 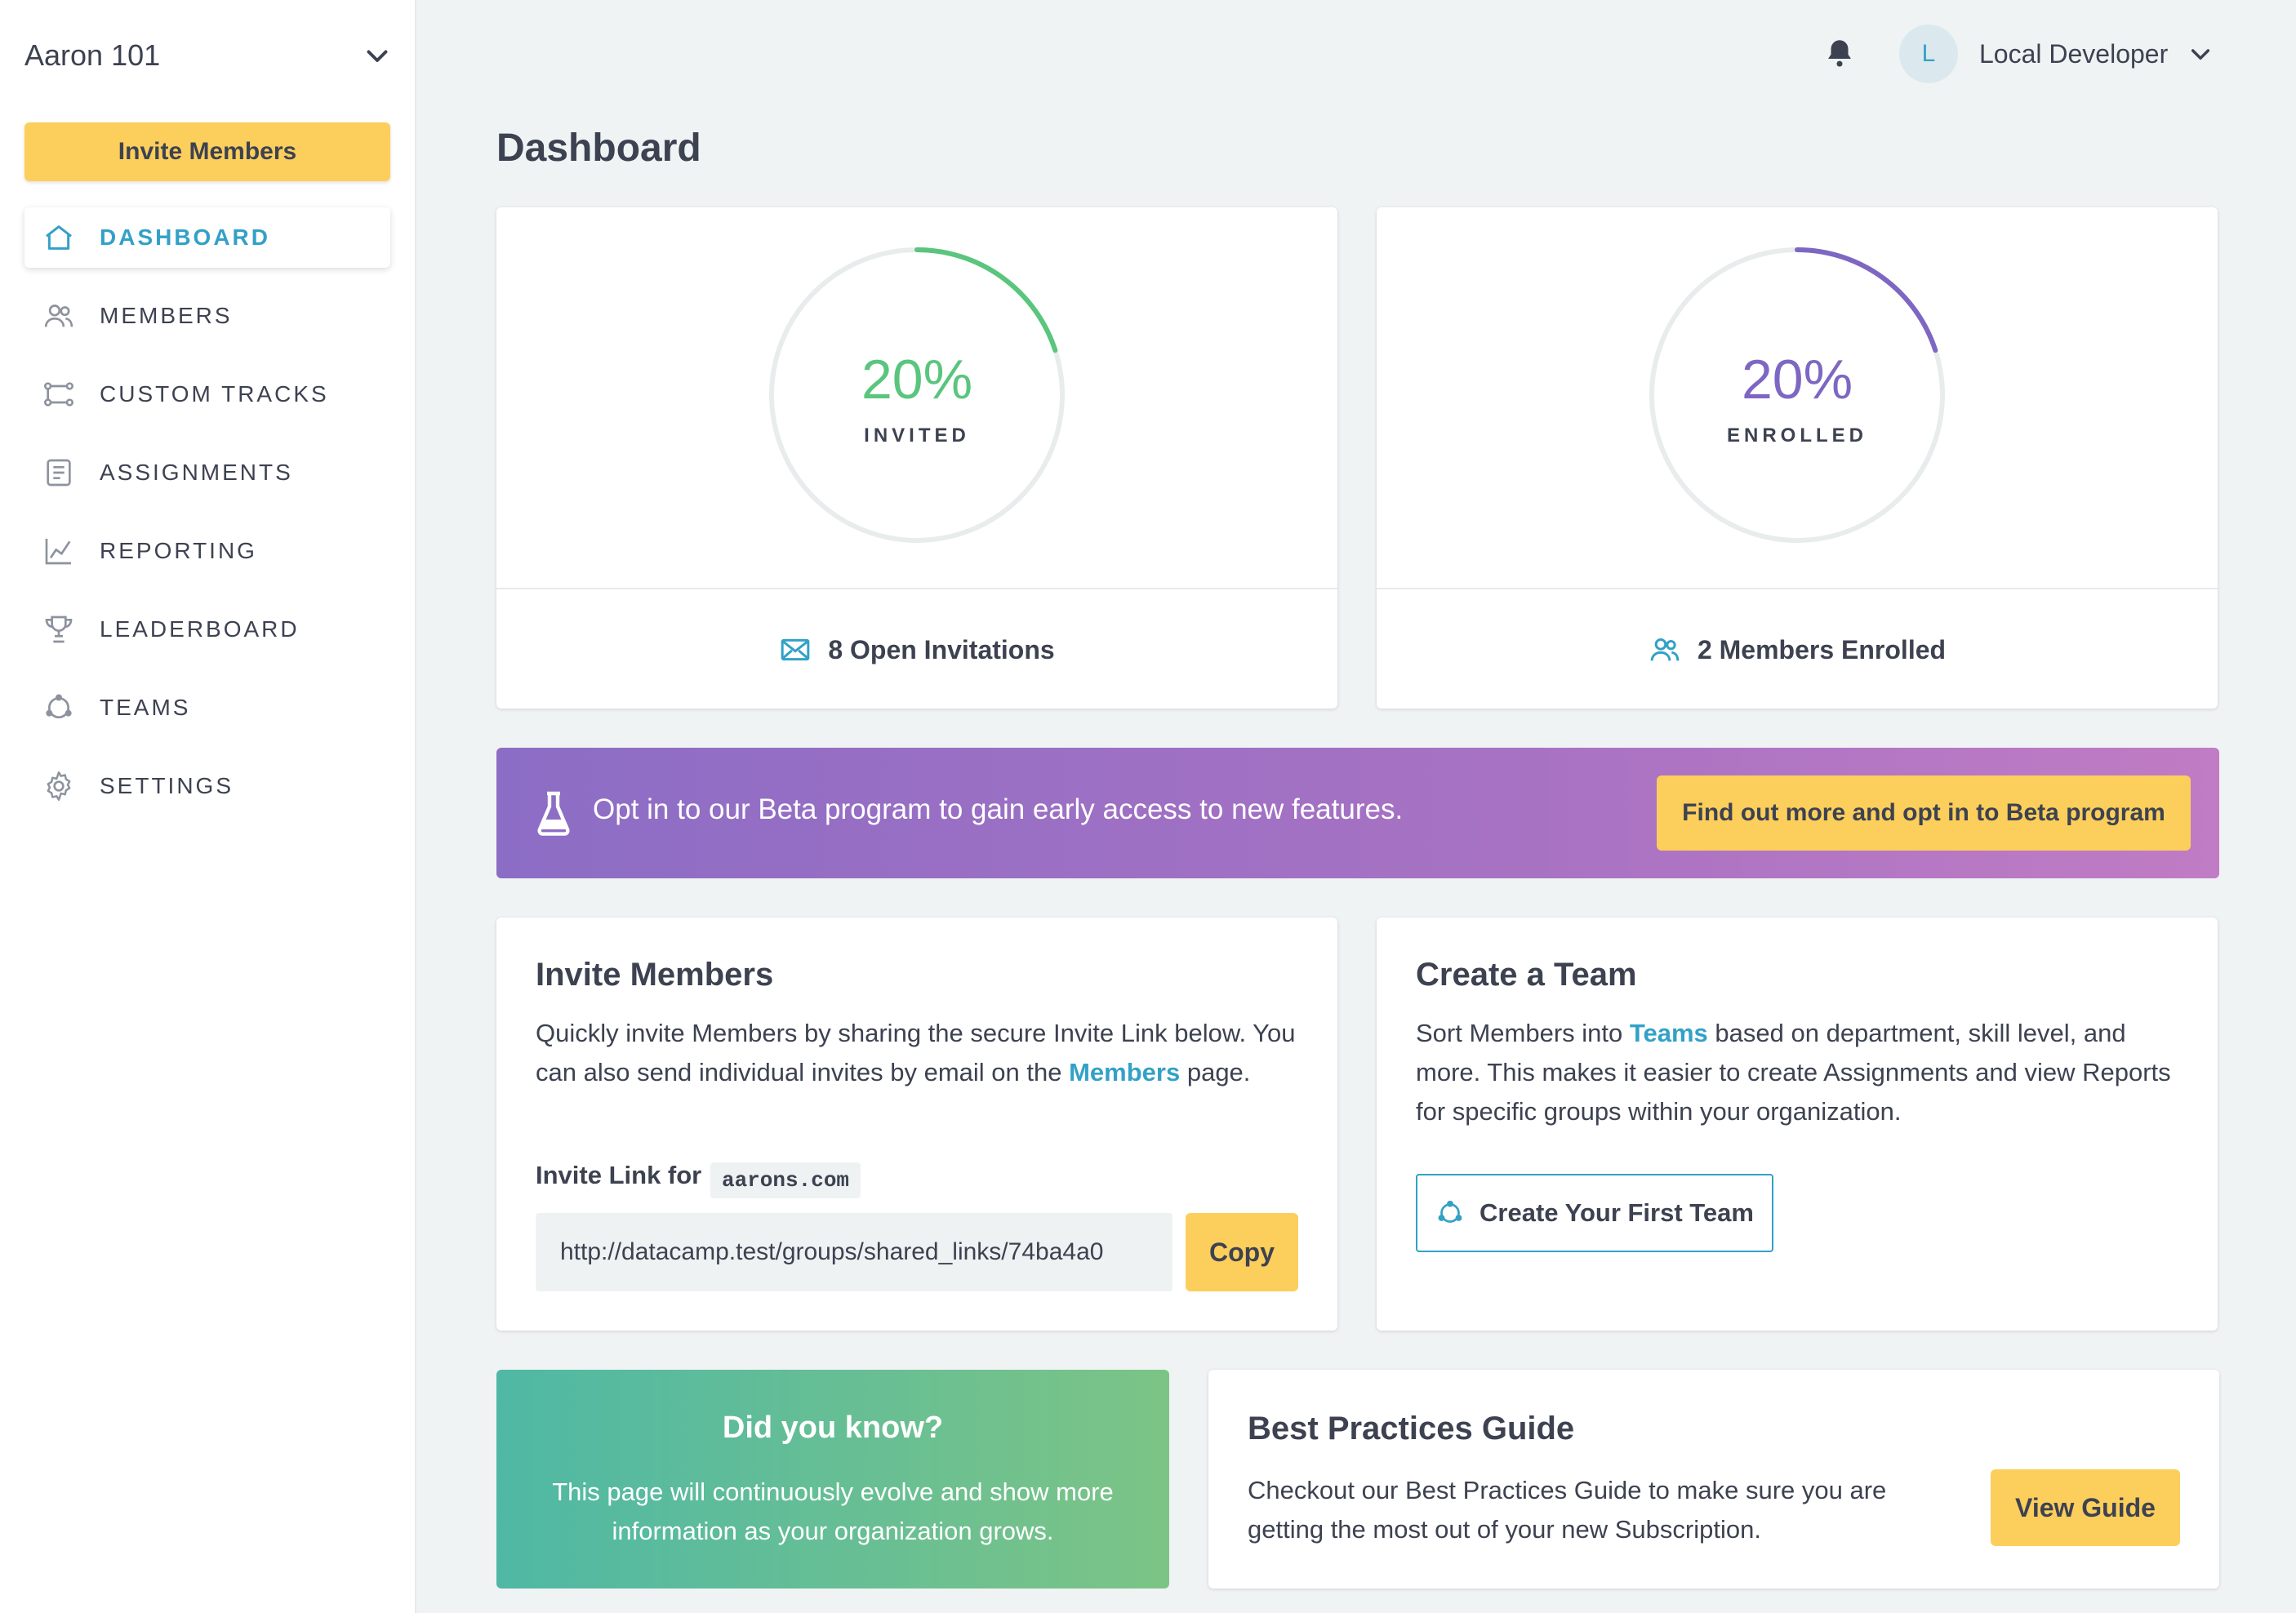 What do you see at coordinates (214, 394) in the screenshot?
I see `sidebar-item-label: CUSTOM TRACKS` at bounding box center [214, 394].